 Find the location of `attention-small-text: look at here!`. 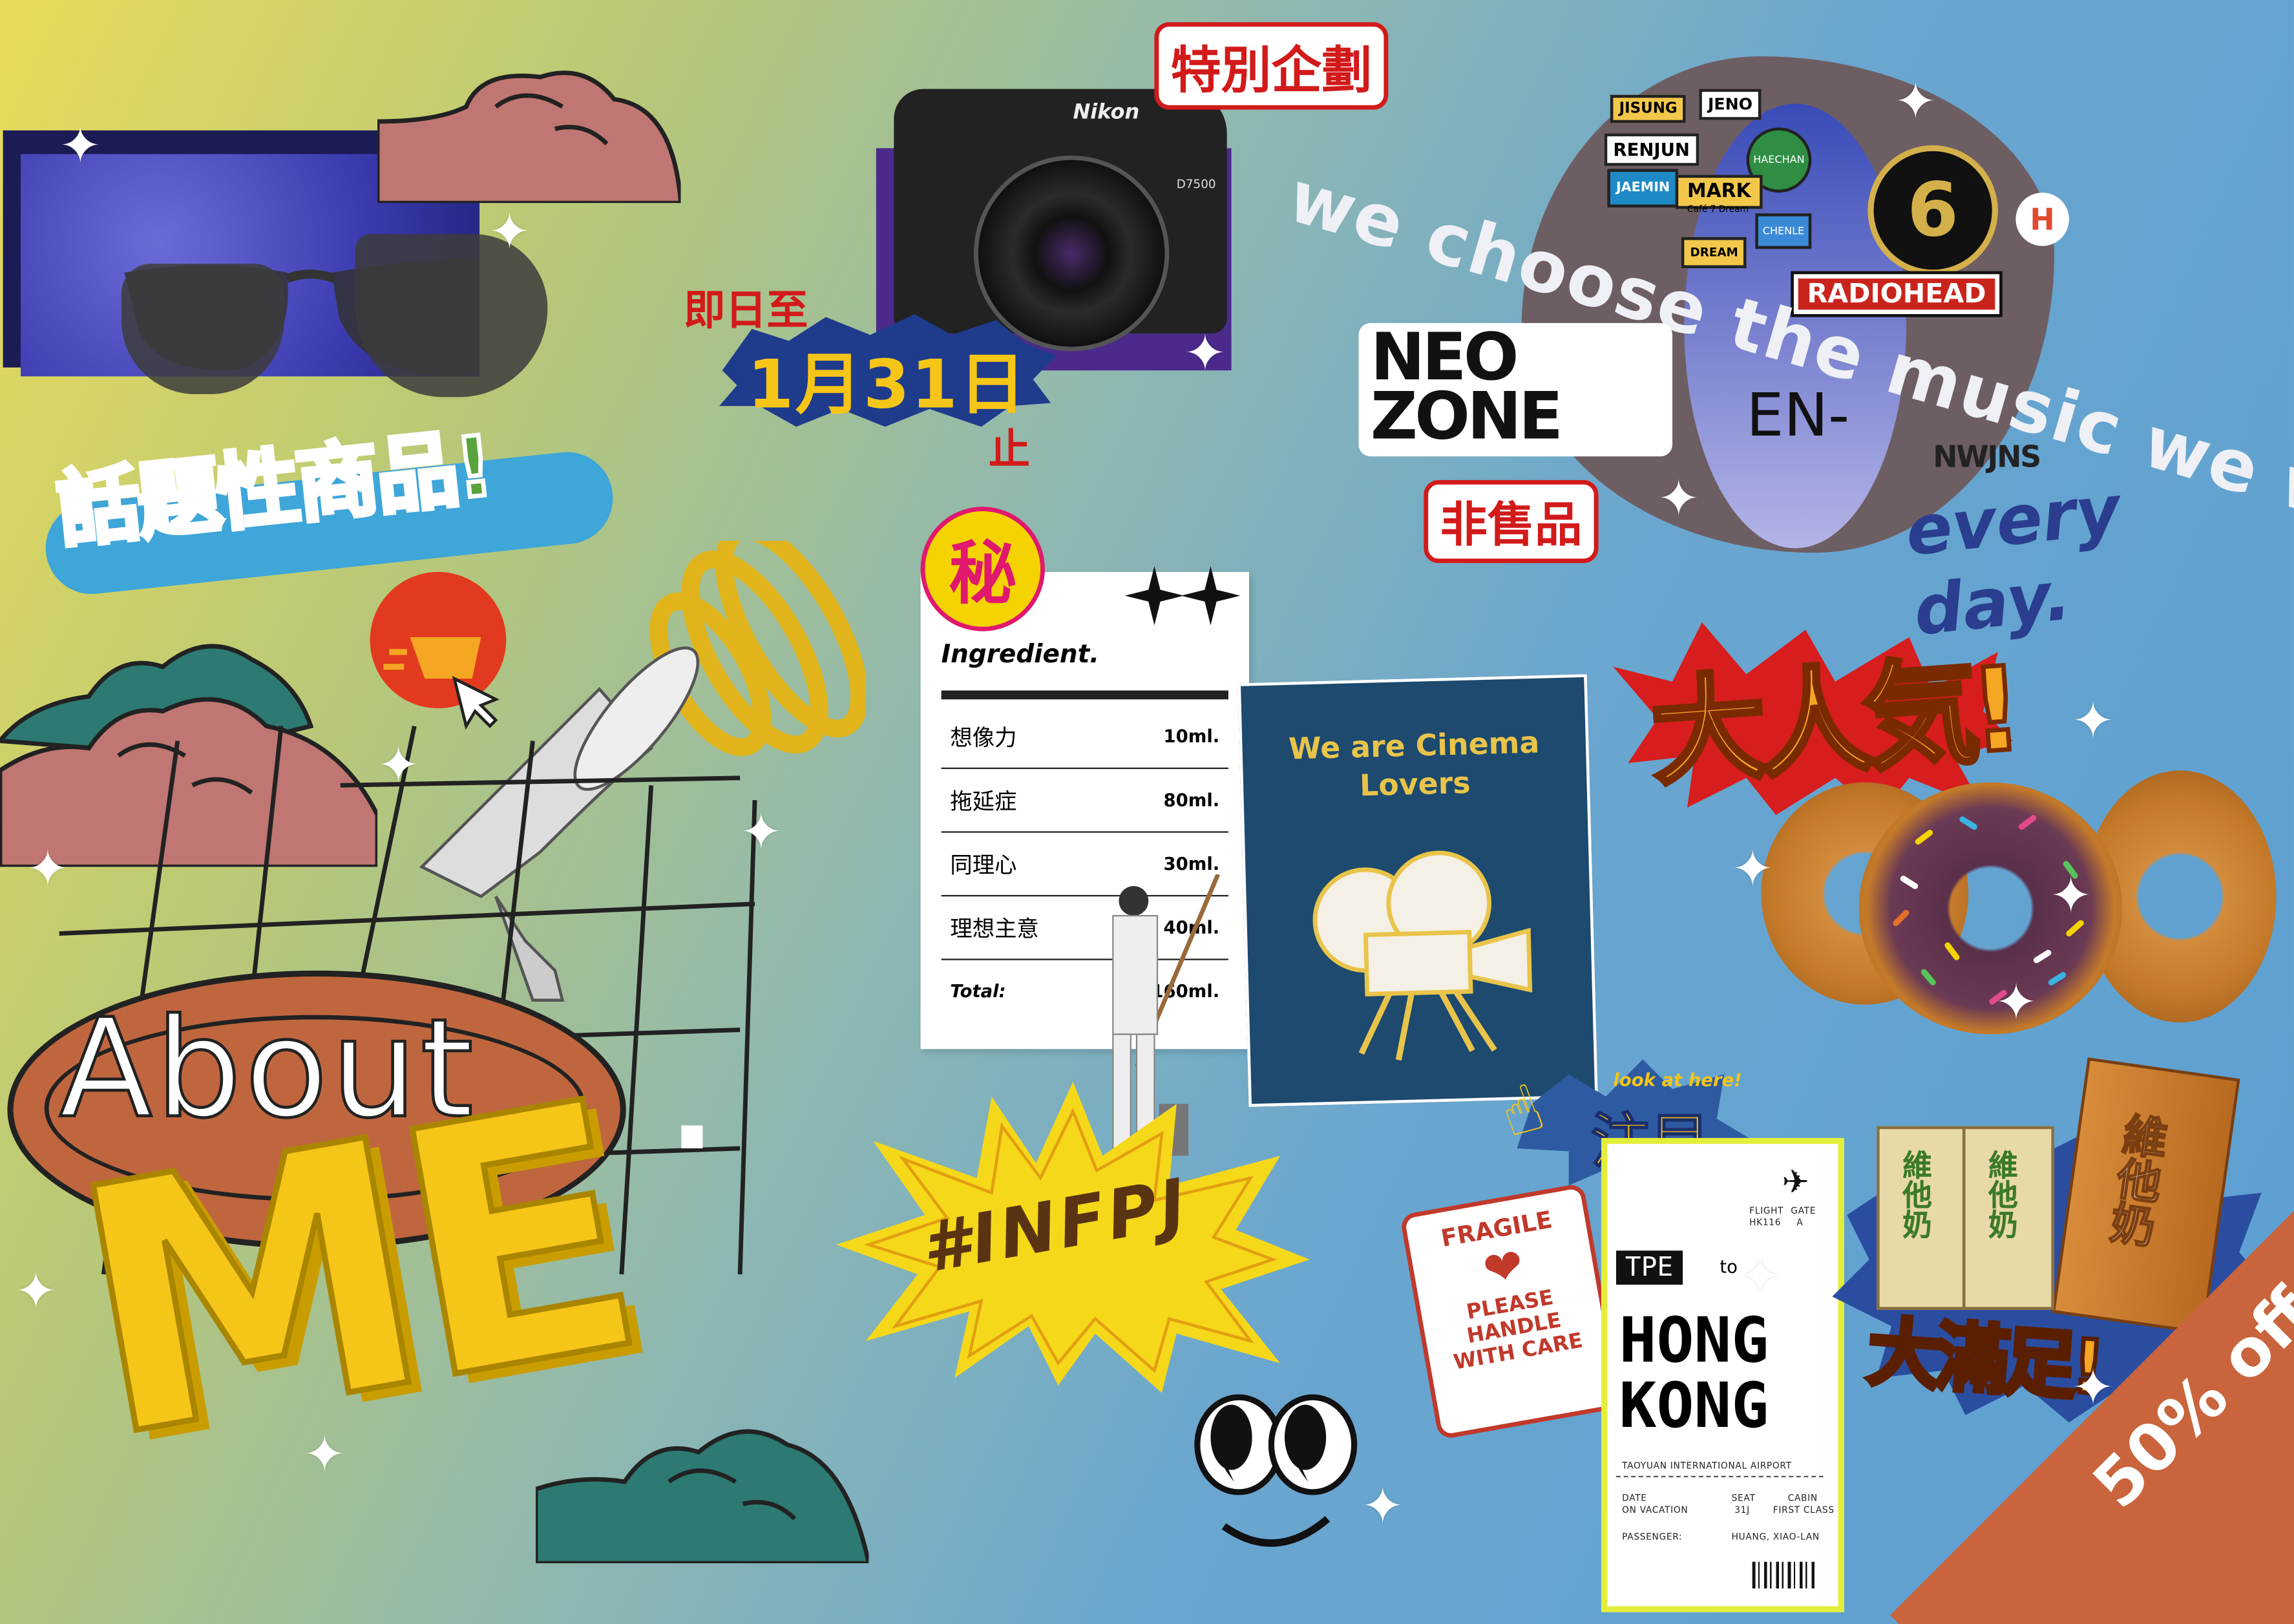

attention-small-text: look at here! is located at coordinates (1677, 1080).